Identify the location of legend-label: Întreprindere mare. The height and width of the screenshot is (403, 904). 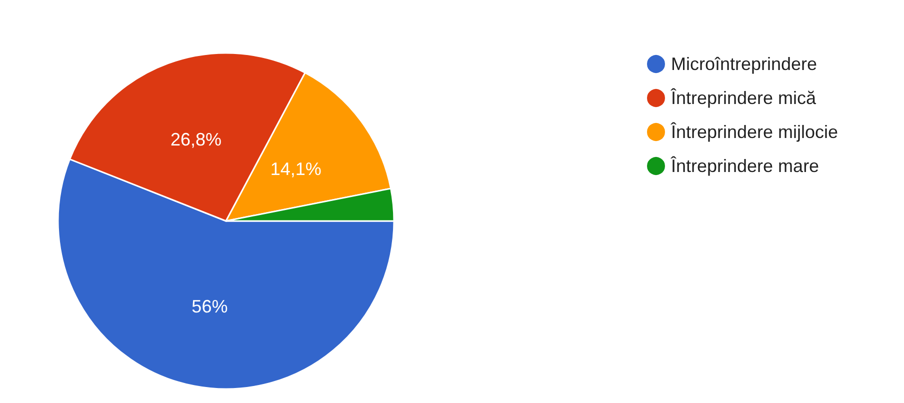
(745, 166).